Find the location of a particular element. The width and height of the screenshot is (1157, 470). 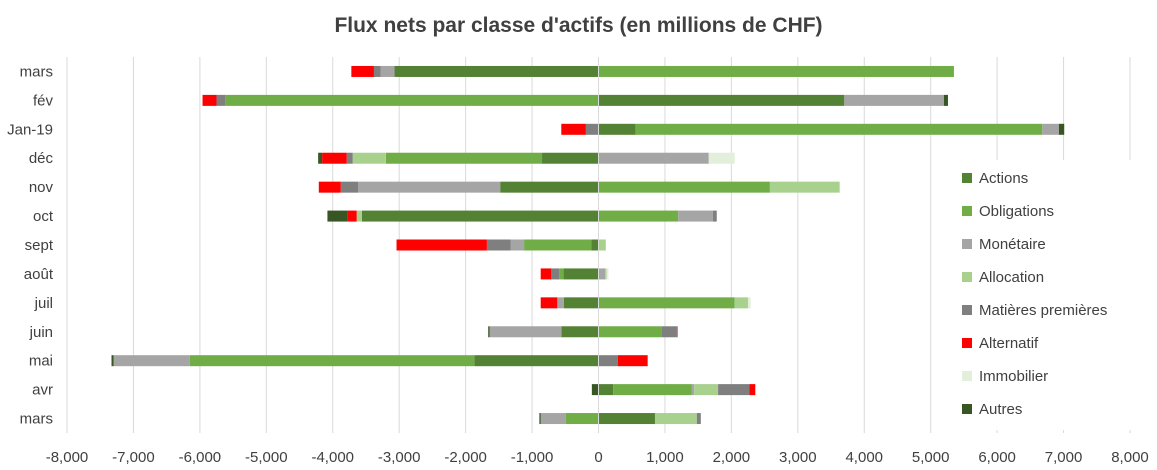

x-tick-label: 3,000 is located at coordinates (798, 457).